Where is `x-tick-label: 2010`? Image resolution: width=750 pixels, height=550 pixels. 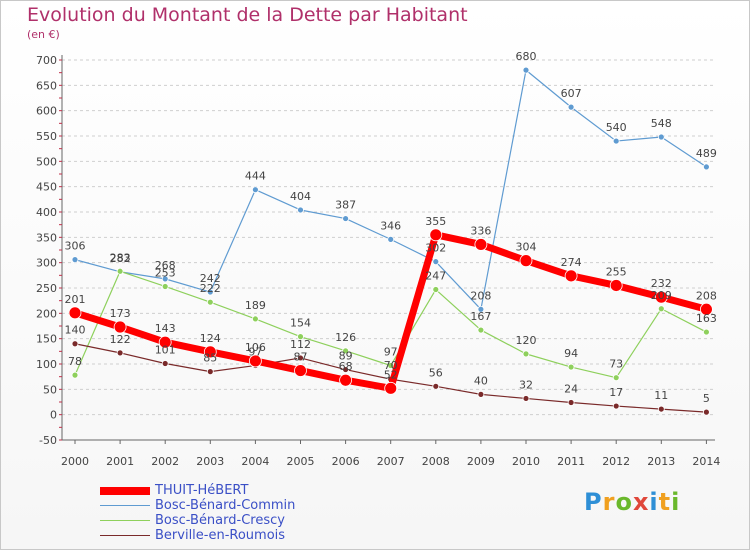
x-tick-label: 2010 is located at coordinates (526, 461).